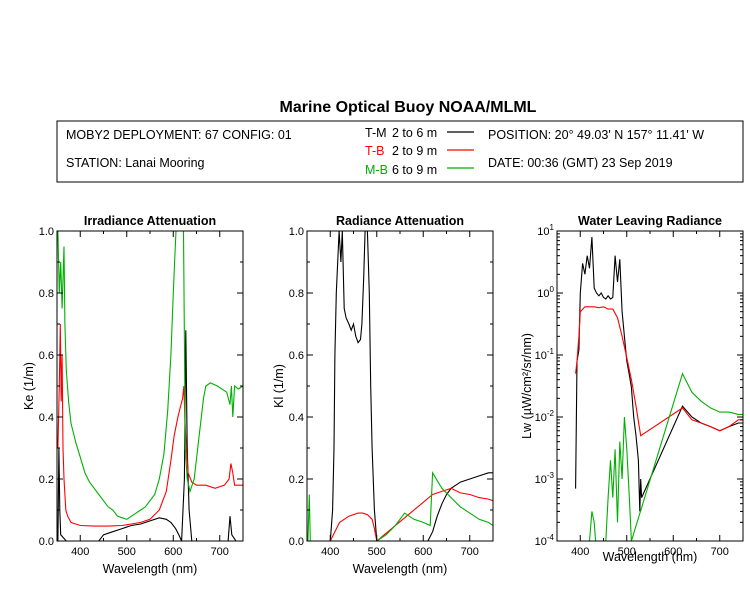 Image resolution: width=750 pixels, height=600 pixels. I want to click on radiance-series-tb, so click(411, 514).